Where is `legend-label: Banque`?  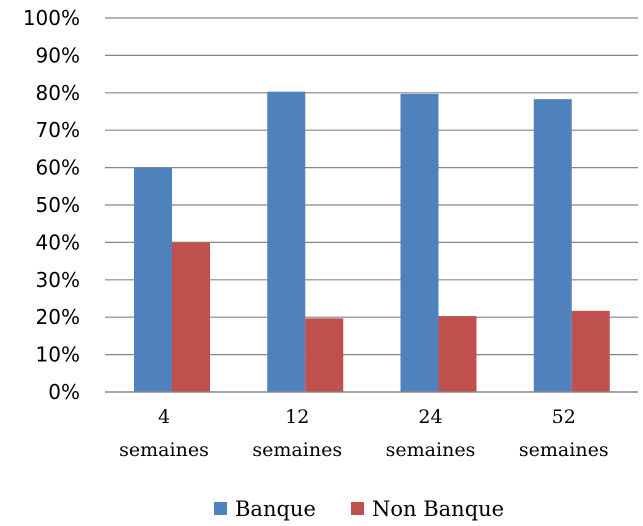
legend-label: Banque is located at coordinates (275, 509).